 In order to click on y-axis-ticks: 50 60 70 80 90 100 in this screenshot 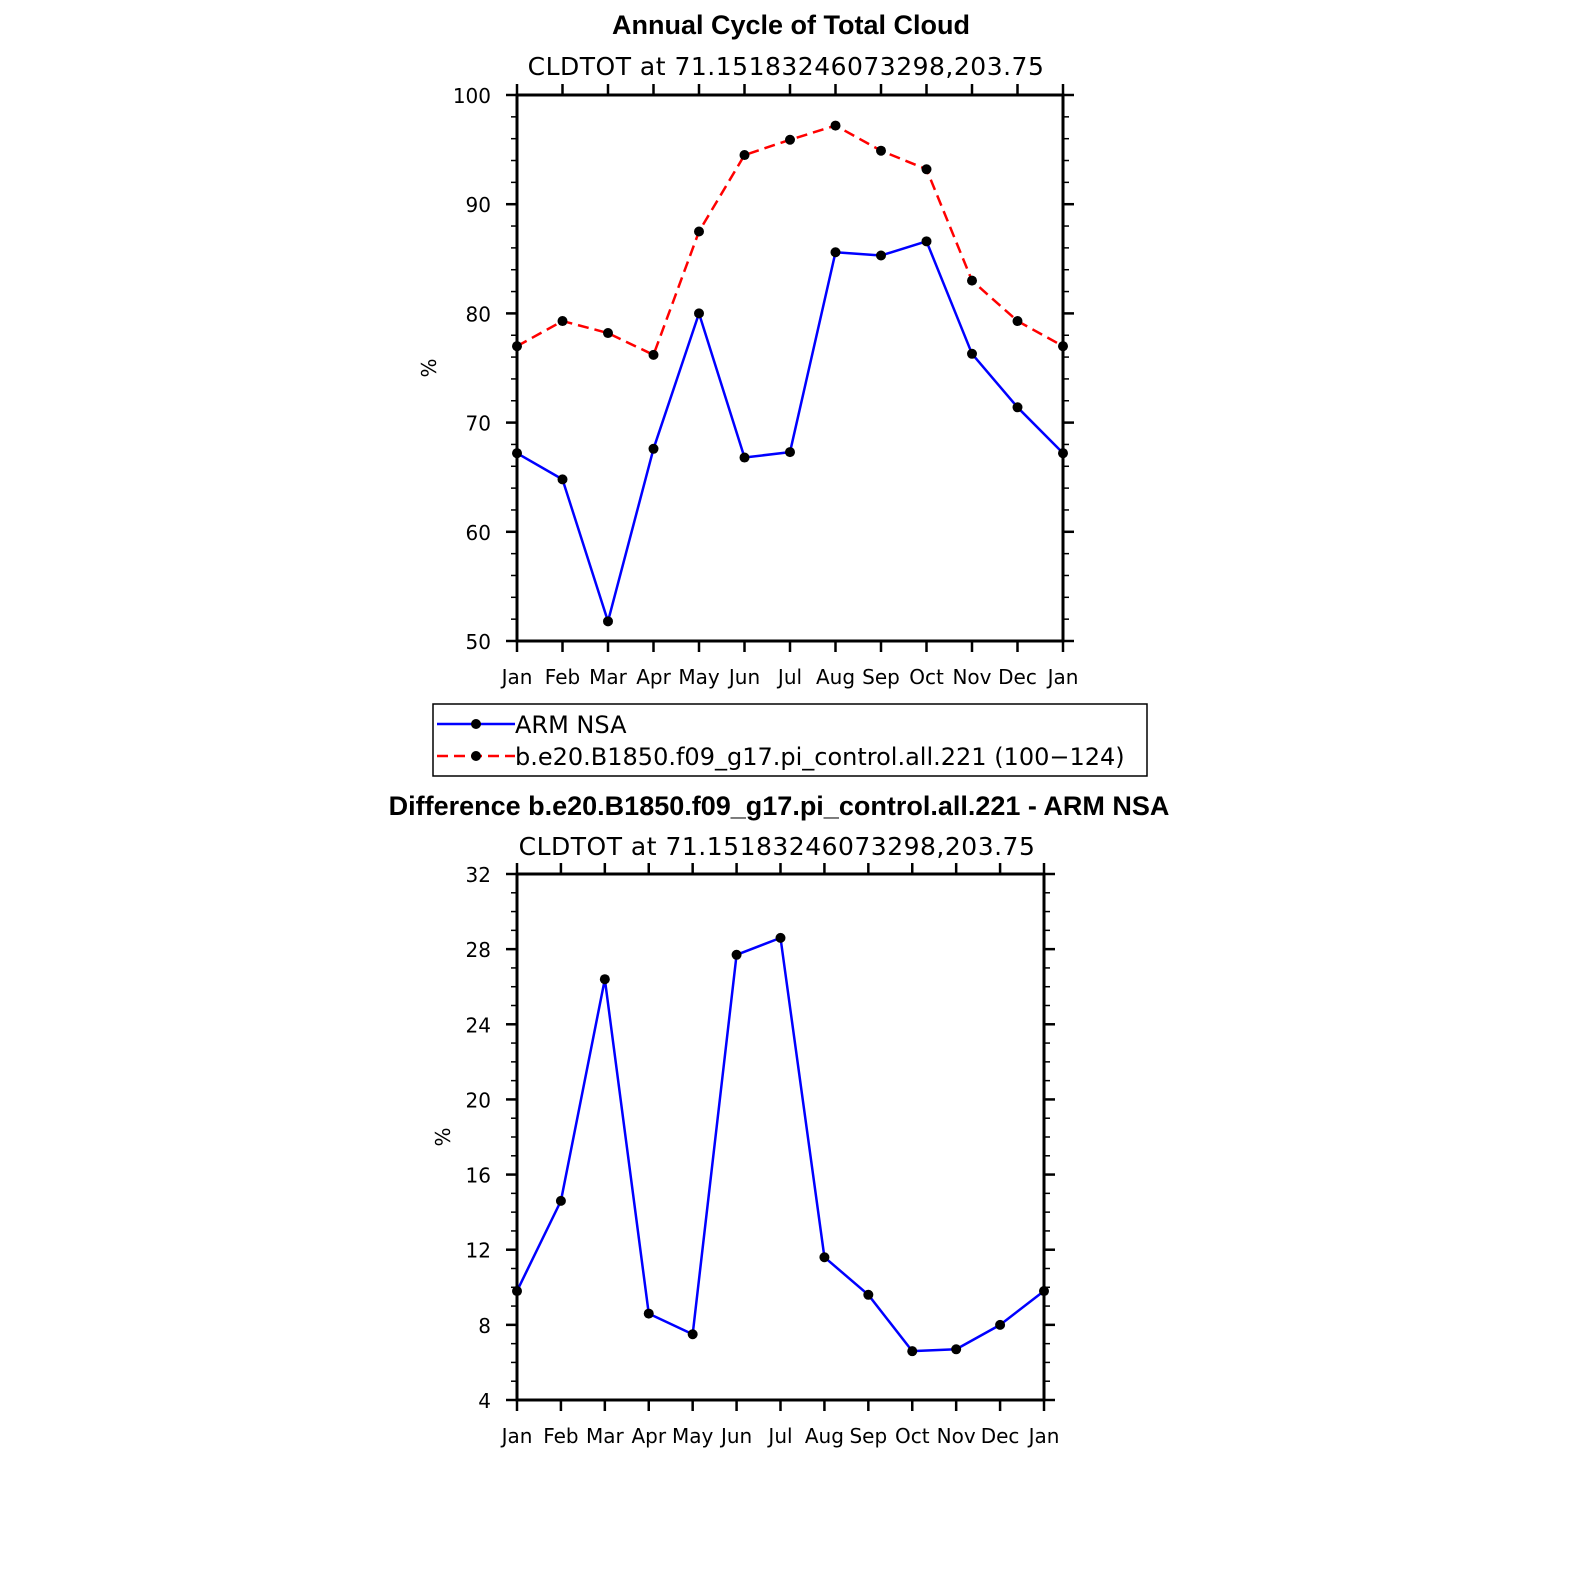, I will do `click(763, 369)`.